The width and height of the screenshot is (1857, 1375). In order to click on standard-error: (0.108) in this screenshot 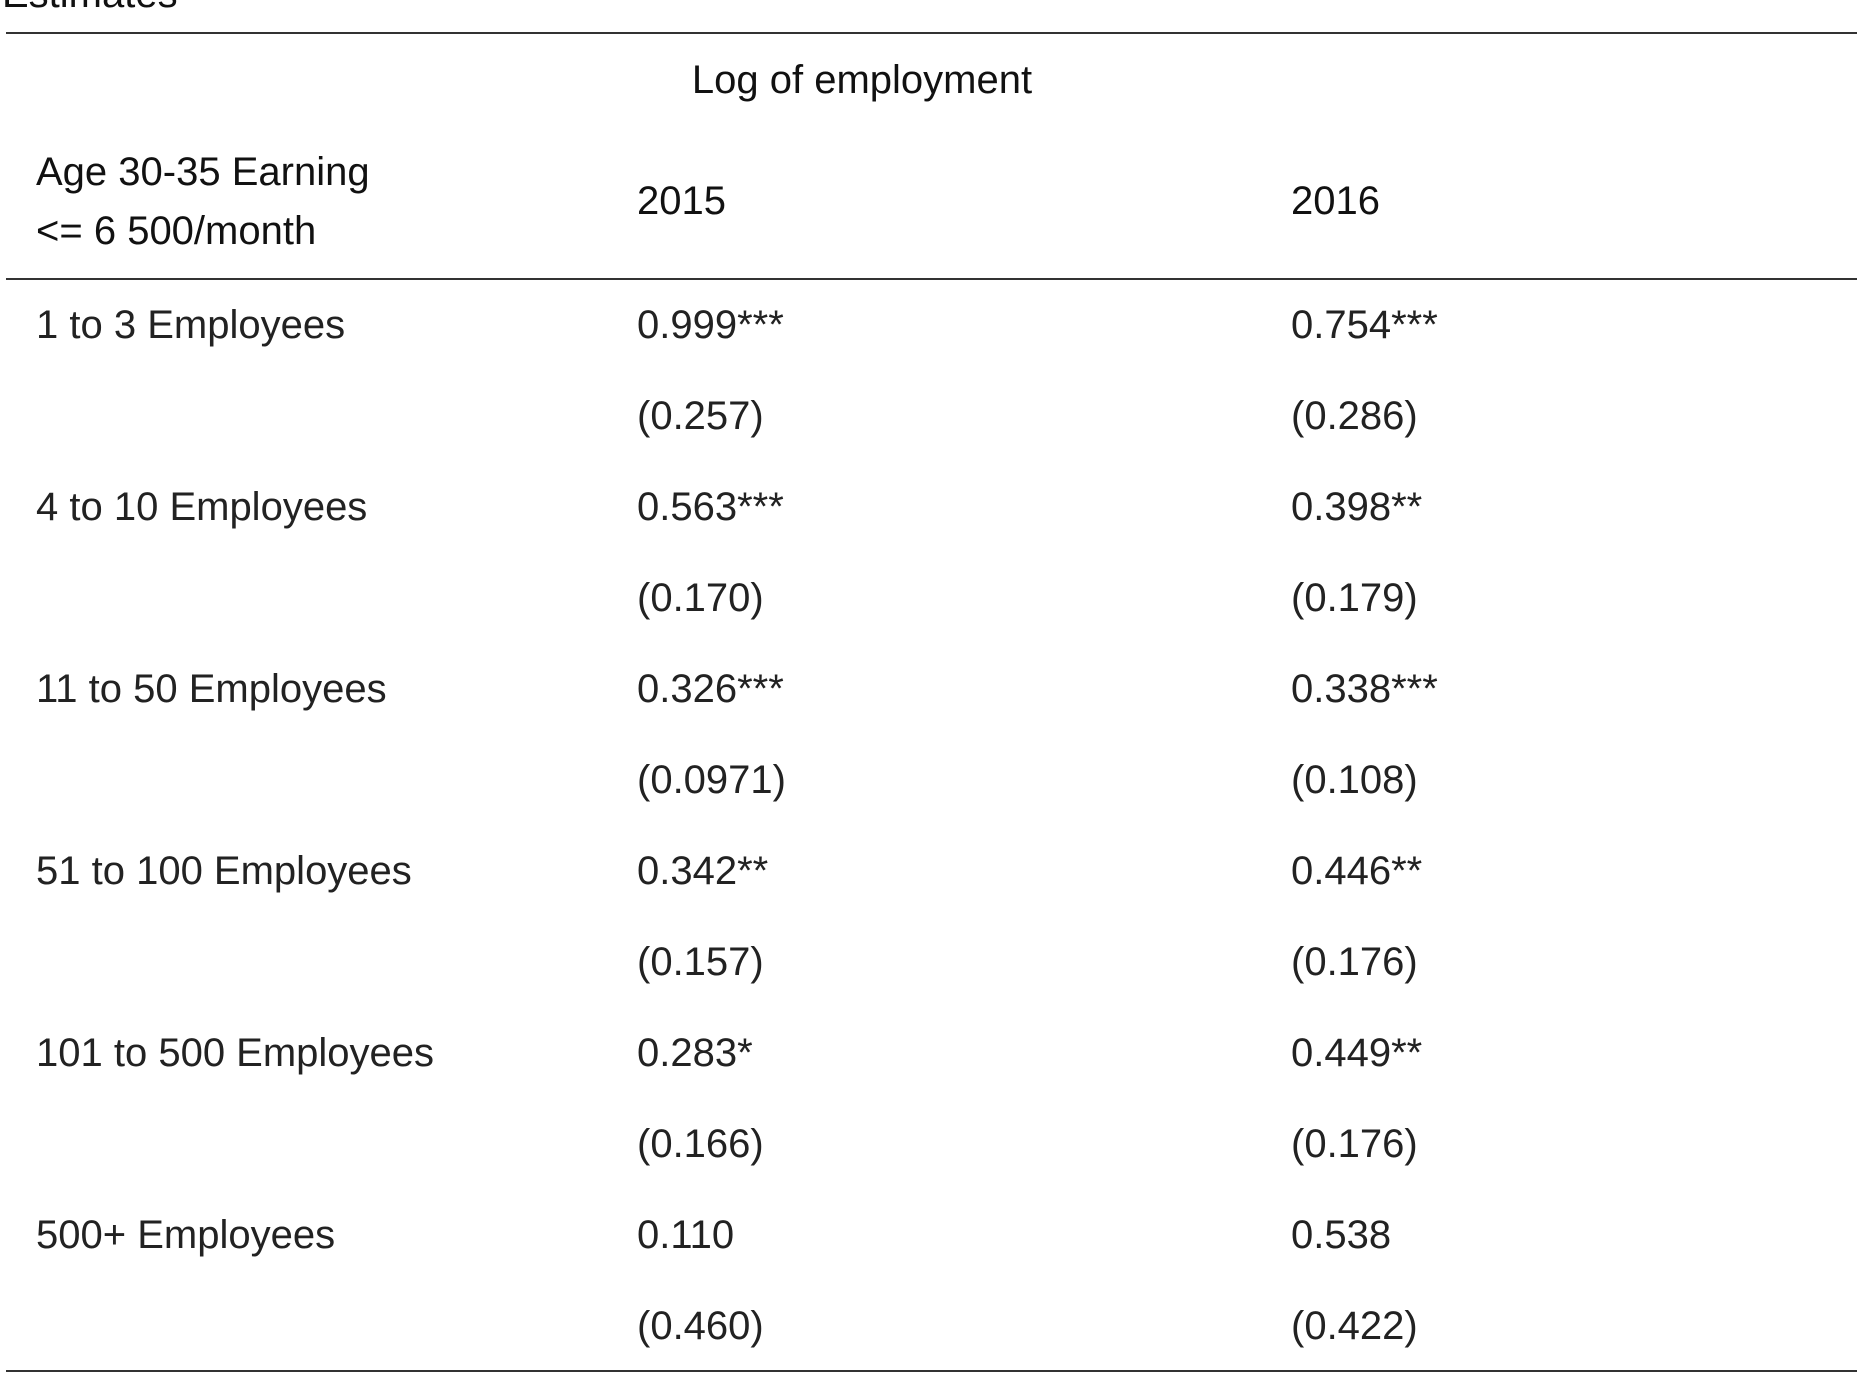, I will do `click(1354, 780)`.